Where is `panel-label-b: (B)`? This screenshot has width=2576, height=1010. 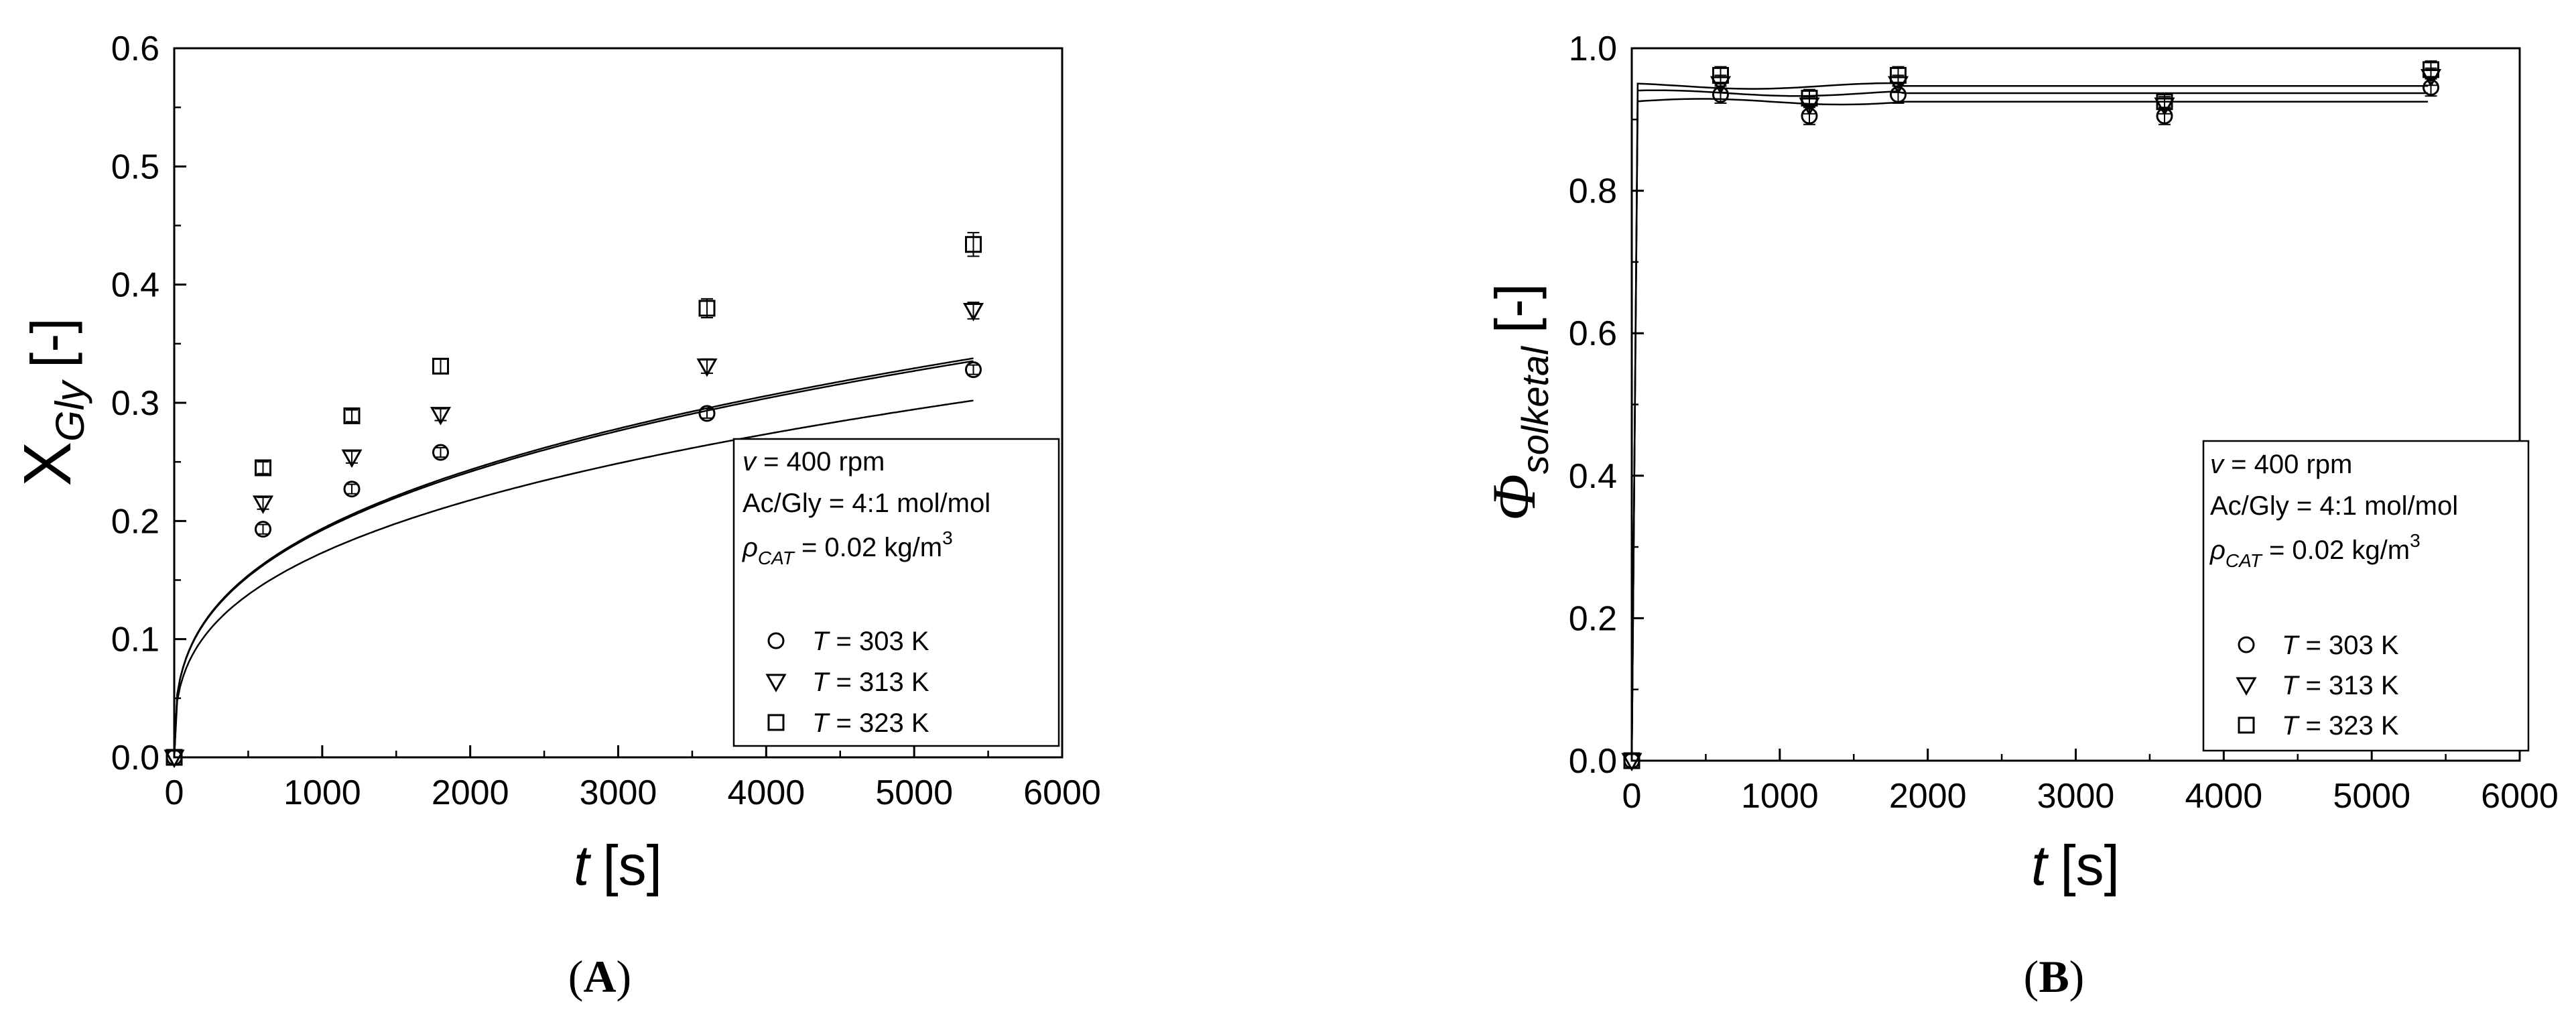
panel-label-b: (B) is located at coordinates (2054, 976).